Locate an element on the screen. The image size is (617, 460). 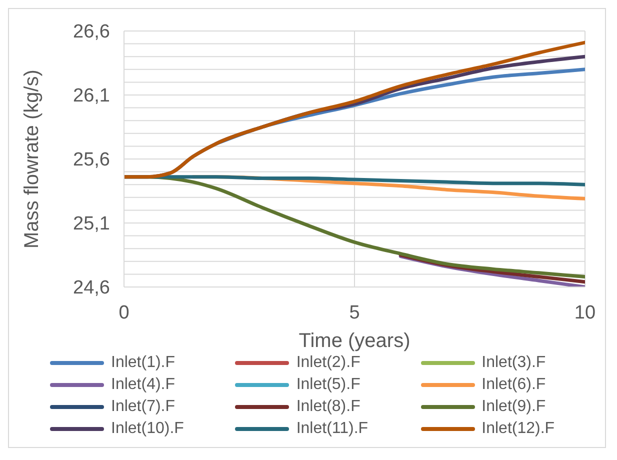
y-axis-title: Mass flowrate (kg/s) is located at coordinates (32, 159).